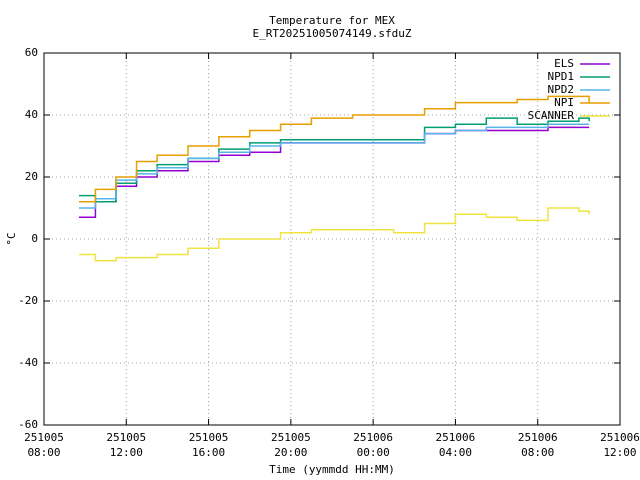 The width and height of the screenshot is (640, 480). Describe the element at coordinates (561, 76) in the screenshot. I see `legend-label: NPD1` at that location.